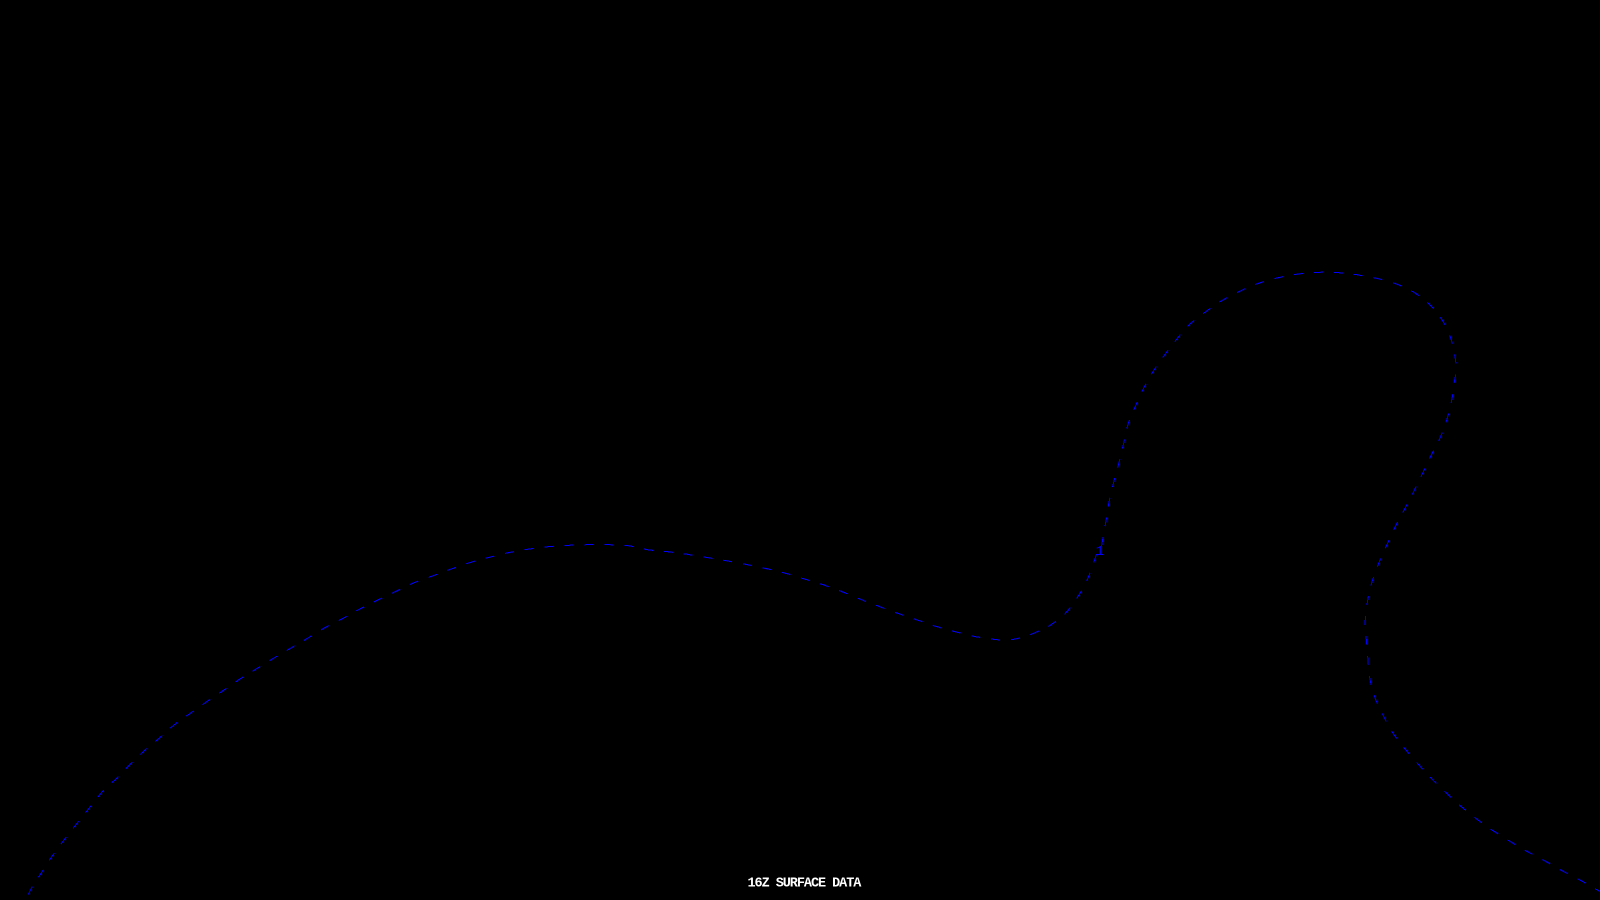 The image size is (1600, 900). Describe the element at coordinates (805, 884) in the screenshot. I see `svg-text: 16Z SURFACE DATA` at that location.